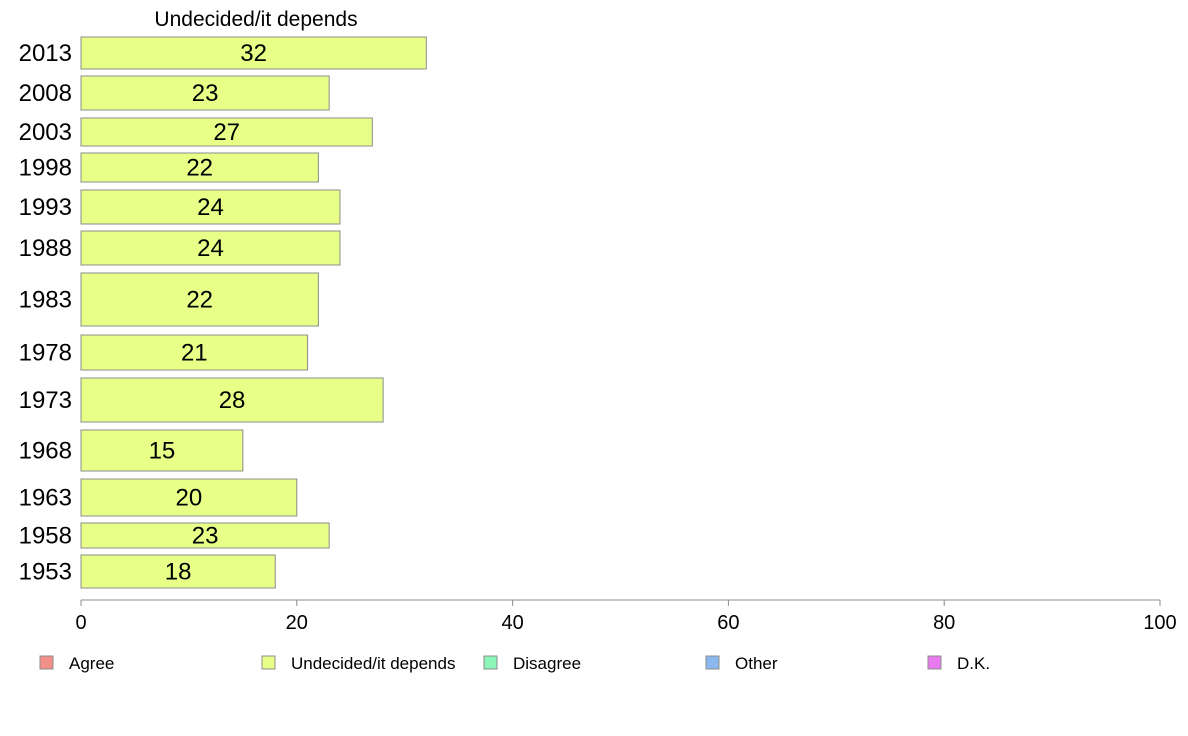 The height and width of the screenshot is (736, 1188). I want to click on legend-label-1: Undecided/it depends, so click(373, 663).